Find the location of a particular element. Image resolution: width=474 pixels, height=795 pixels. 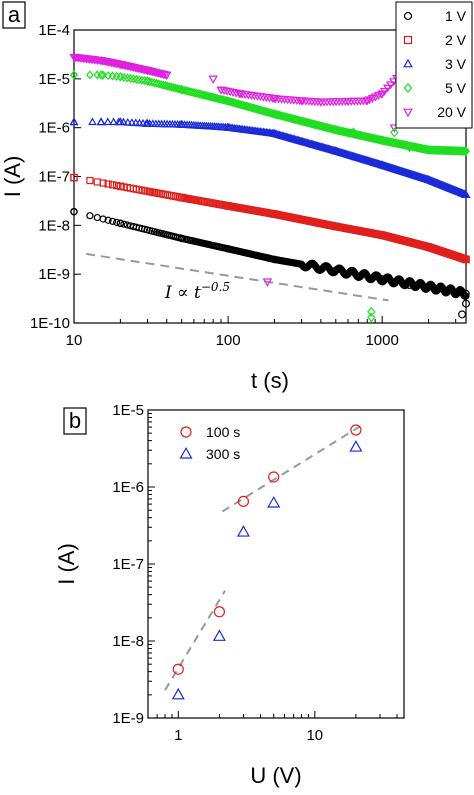

panel-b-x-tick-label: 1 is located at coordinates (178, 735).